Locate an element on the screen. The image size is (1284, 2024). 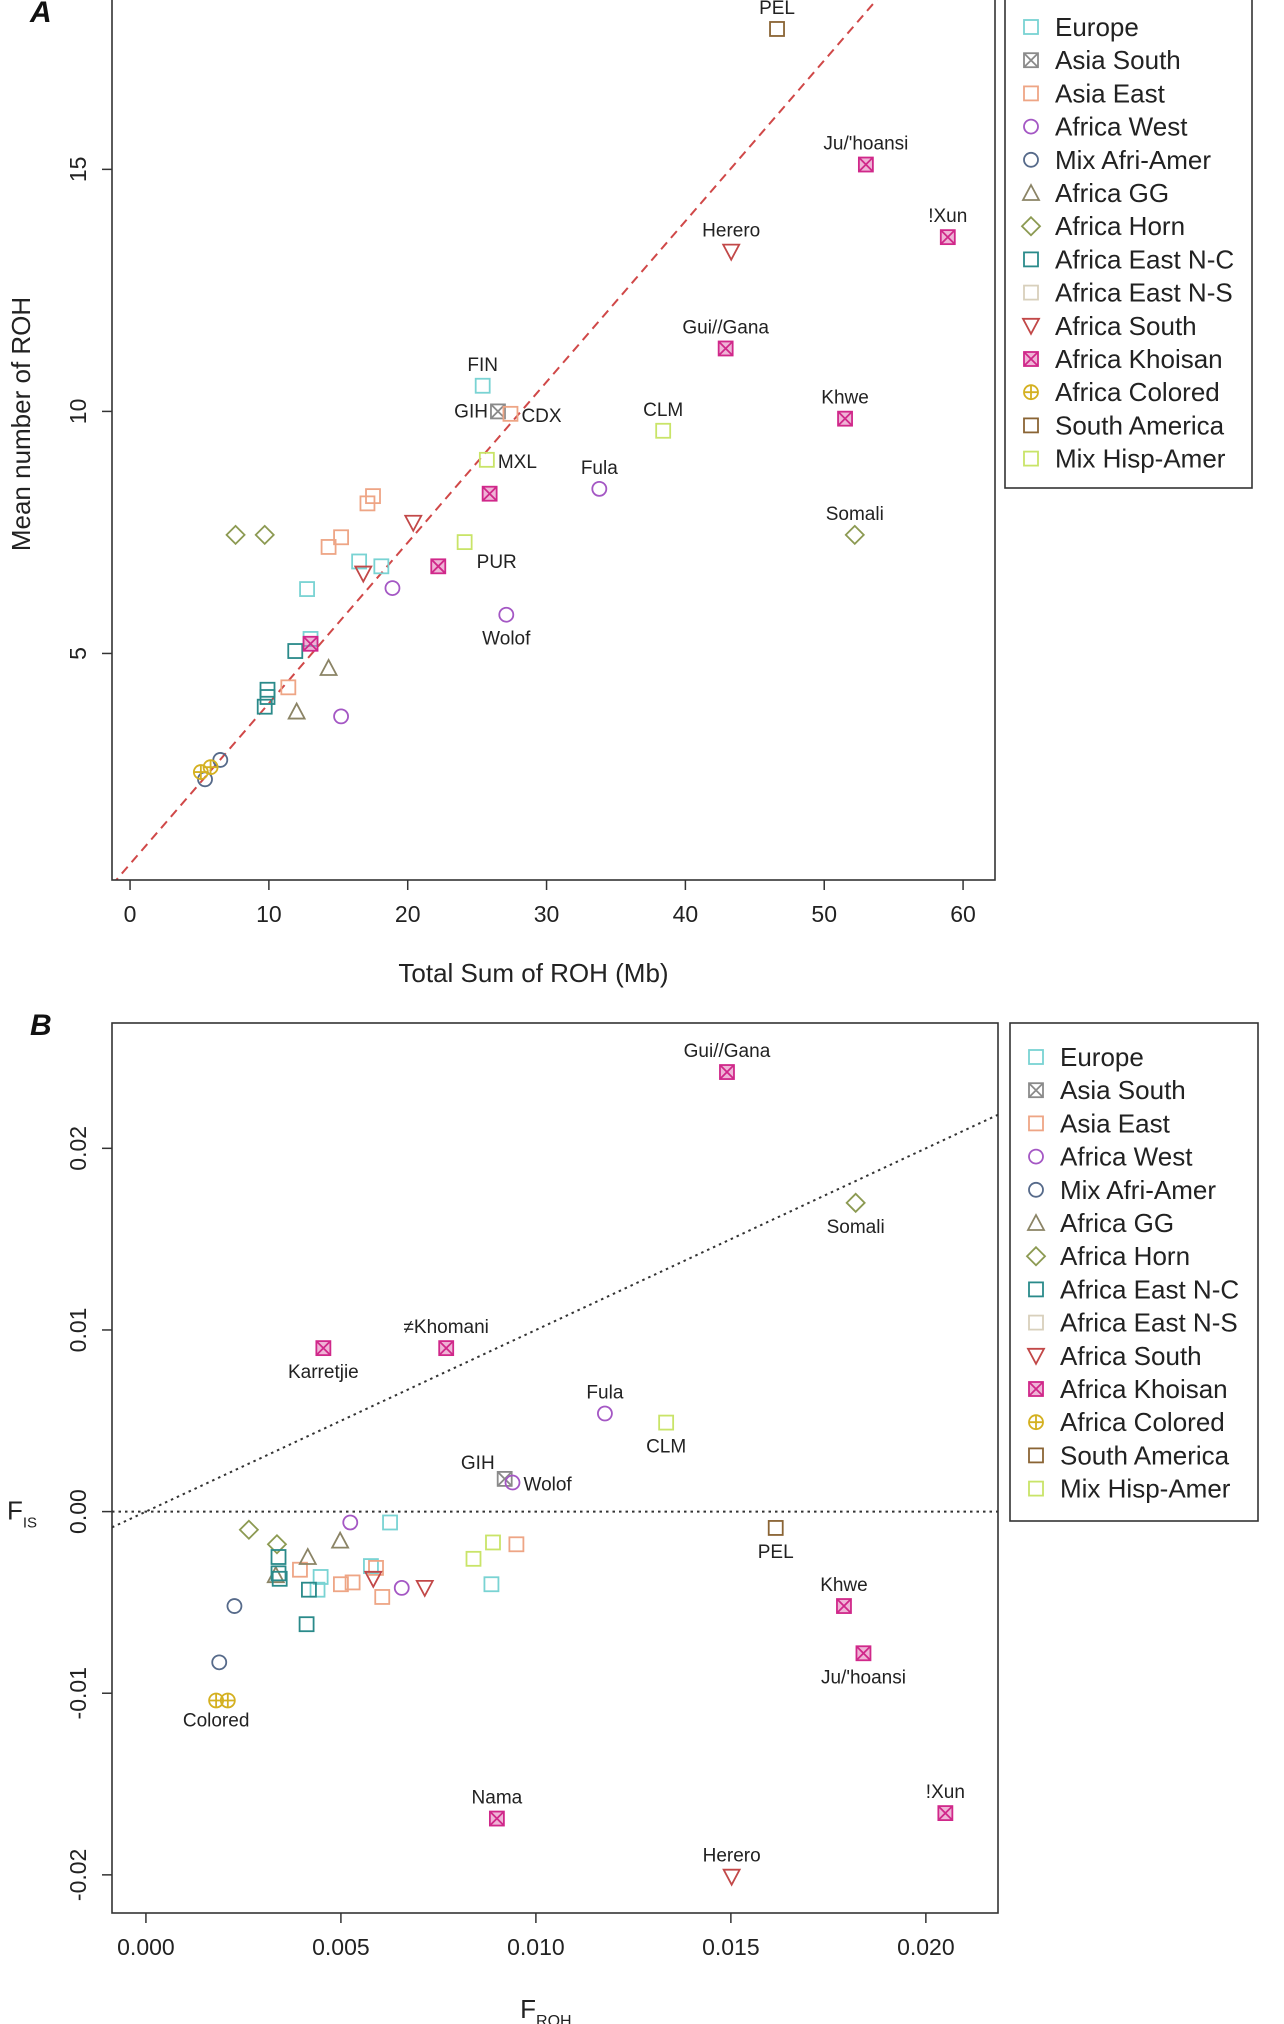
legend-item: Africa Khoisan is located at coordinates (1123, 359).